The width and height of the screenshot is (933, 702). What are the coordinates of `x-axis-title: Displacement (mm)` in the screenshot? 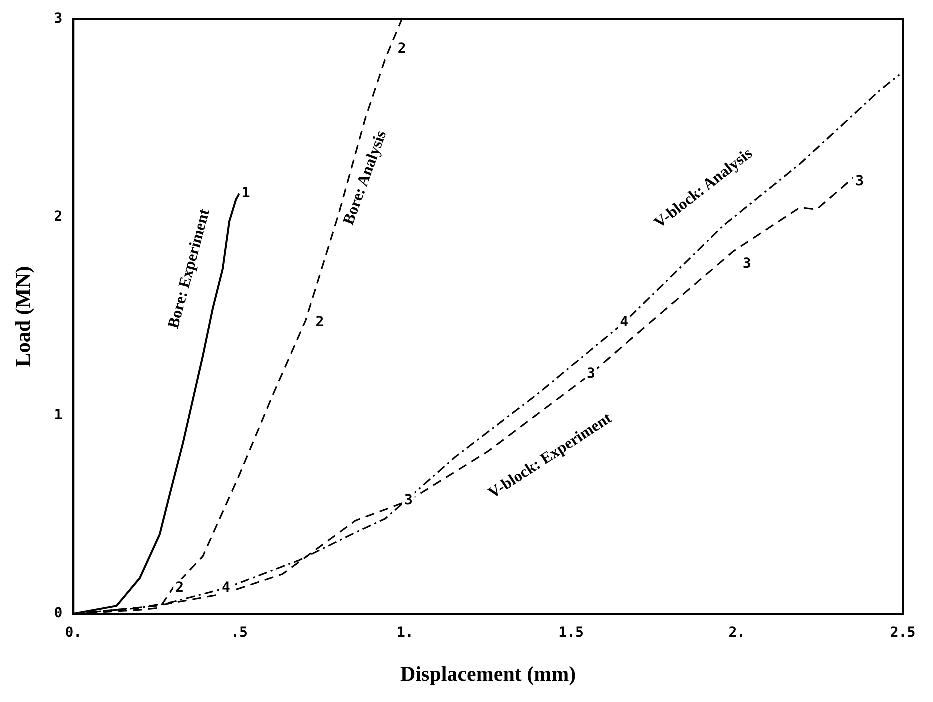 It's located at (488, 674).